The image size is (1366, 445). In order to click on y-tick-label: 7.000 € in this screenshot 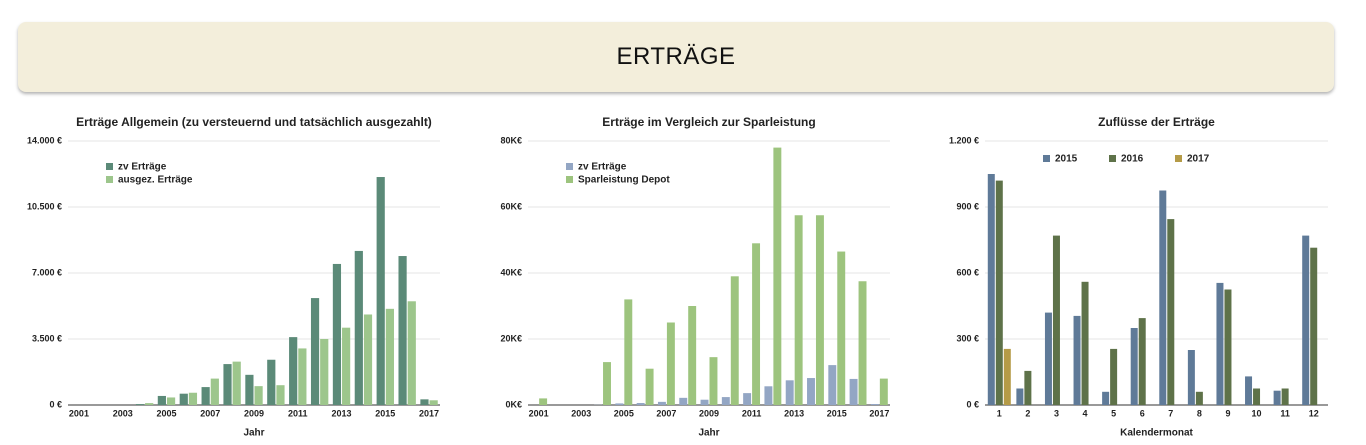, I will do `click(47, 272)`.